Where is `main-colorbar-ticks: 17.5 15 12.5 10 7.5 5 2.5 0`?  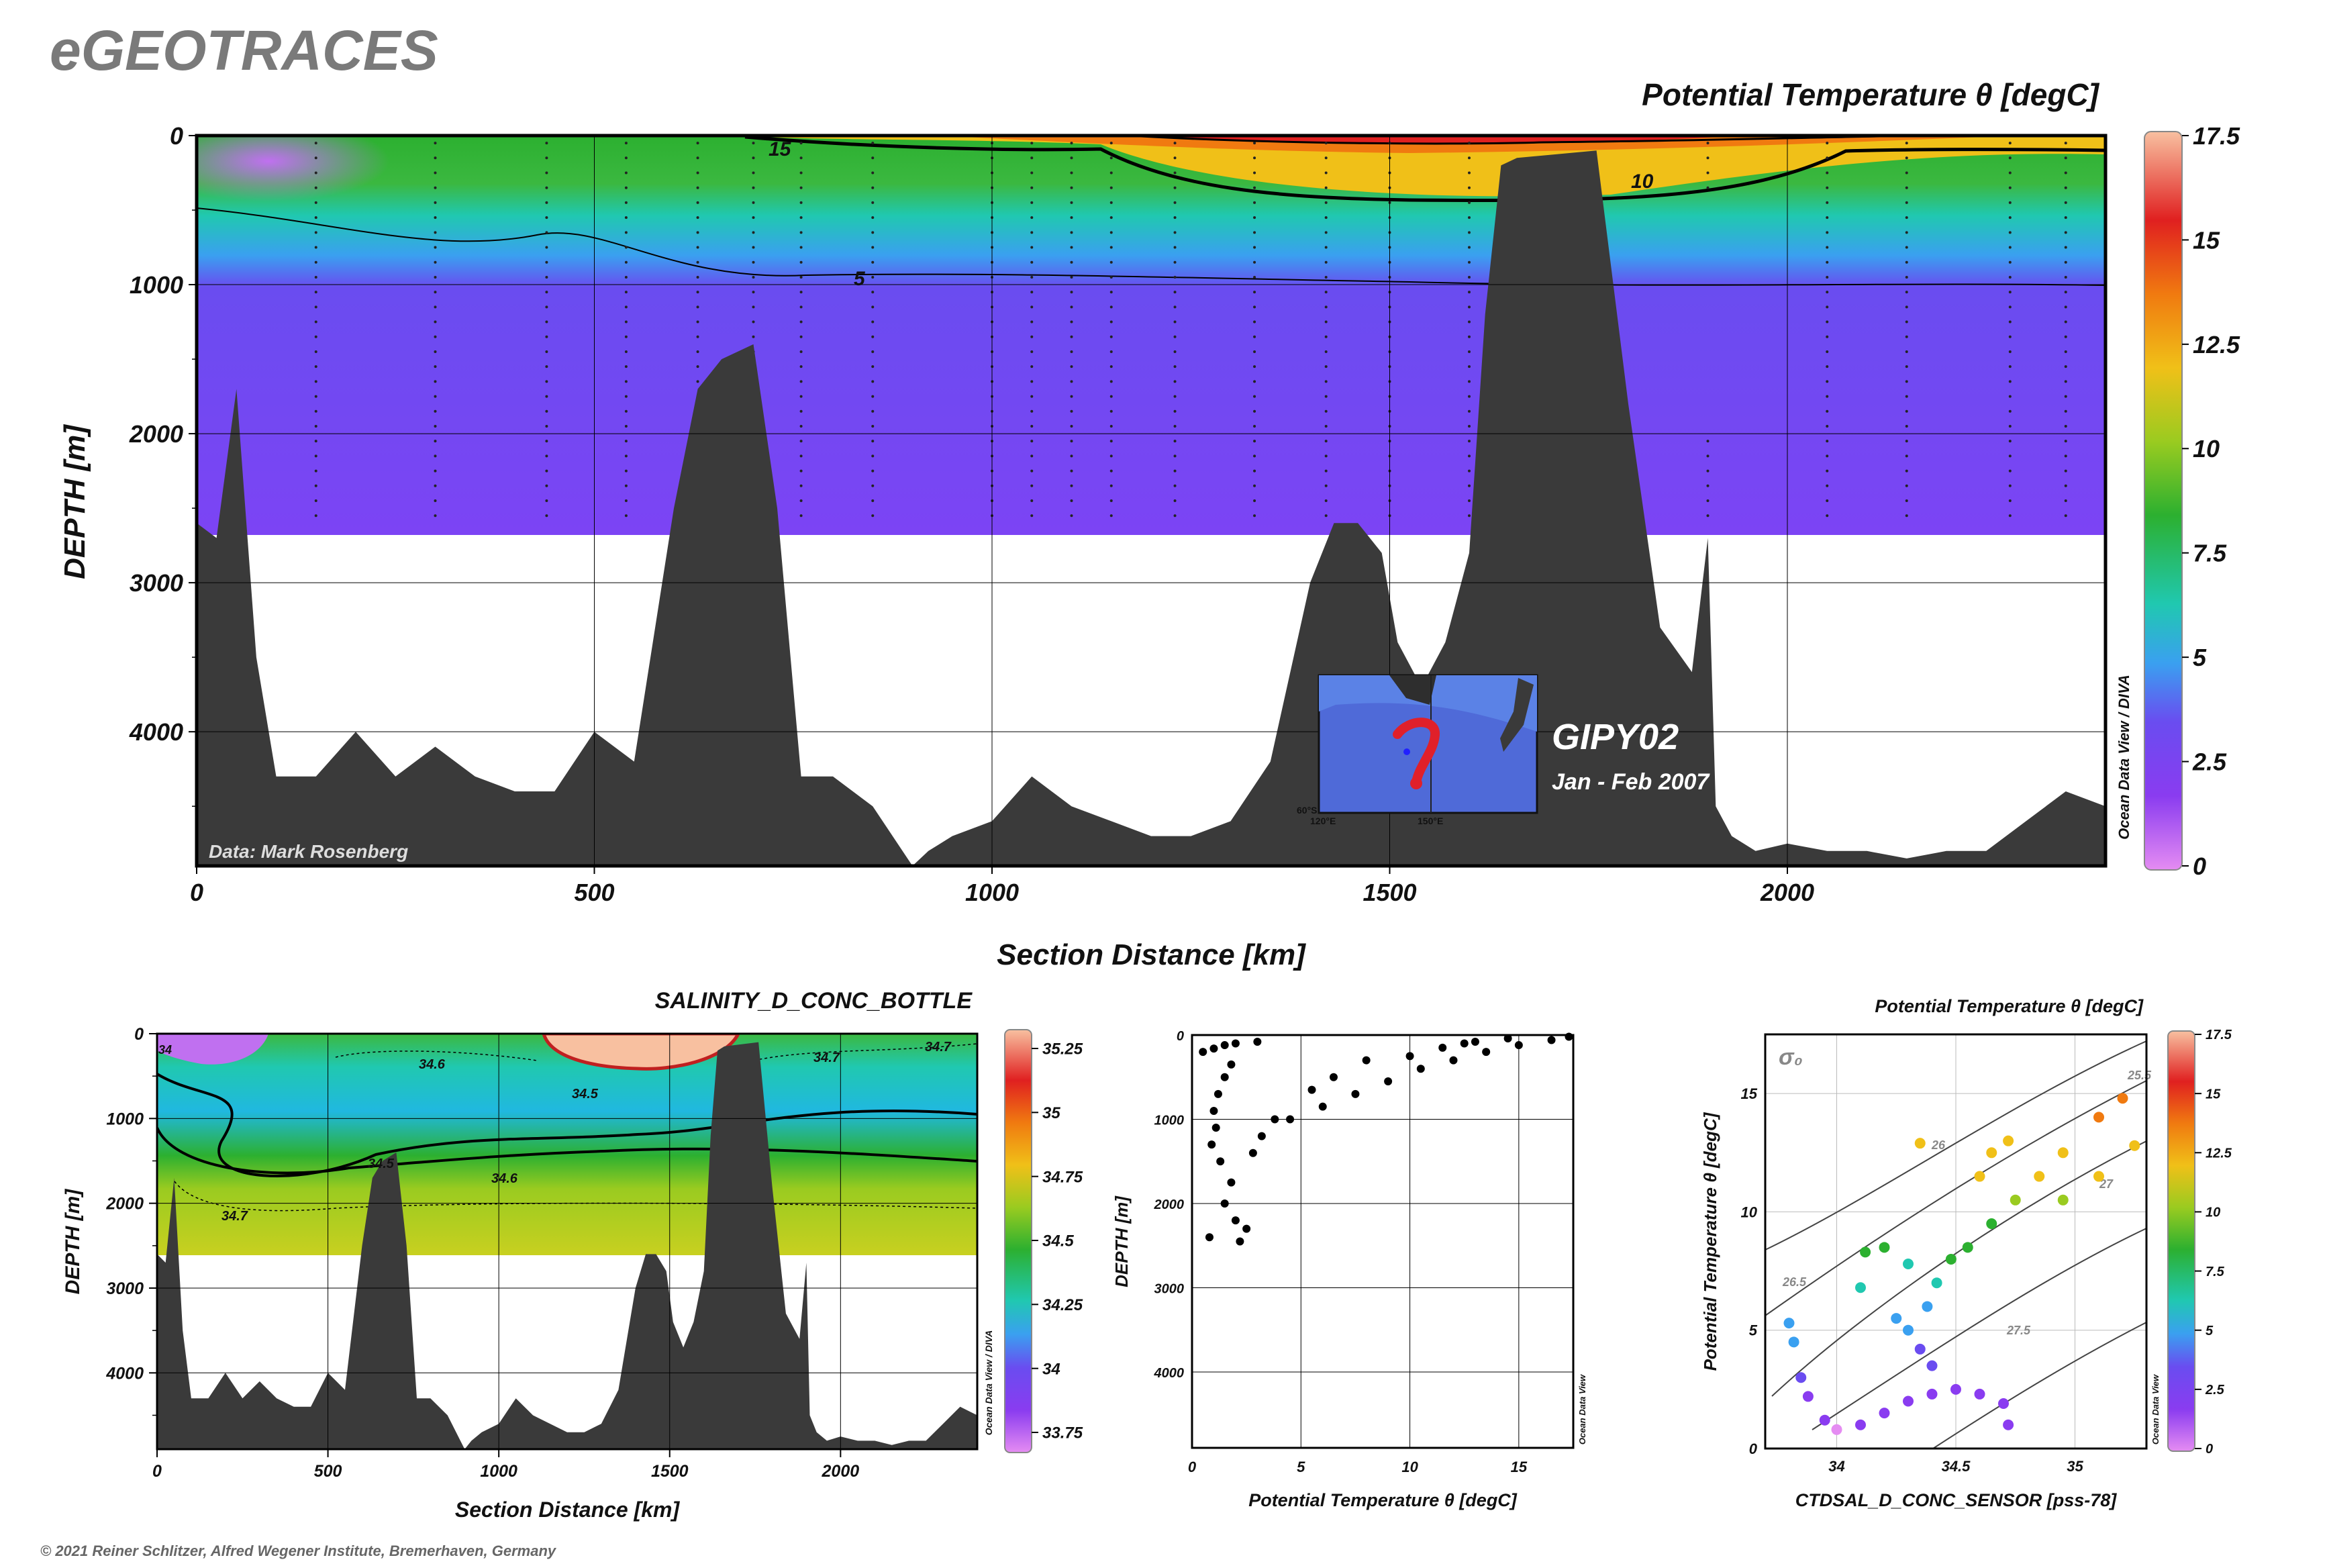 main-colorbar-ticks: 17.5 15 12.5 10 7.5 5 2.5 0 is located at coordinates (2211, 501).